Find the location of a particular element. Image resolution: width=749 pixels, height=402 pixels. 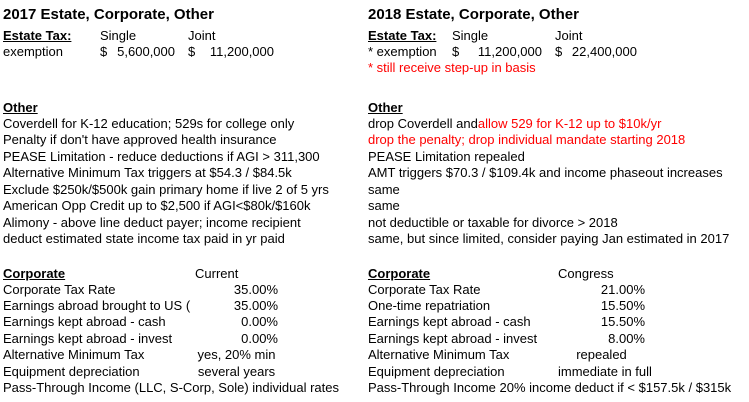

corp-row-label: One-time repatriation is located at coordinates (429, 305).